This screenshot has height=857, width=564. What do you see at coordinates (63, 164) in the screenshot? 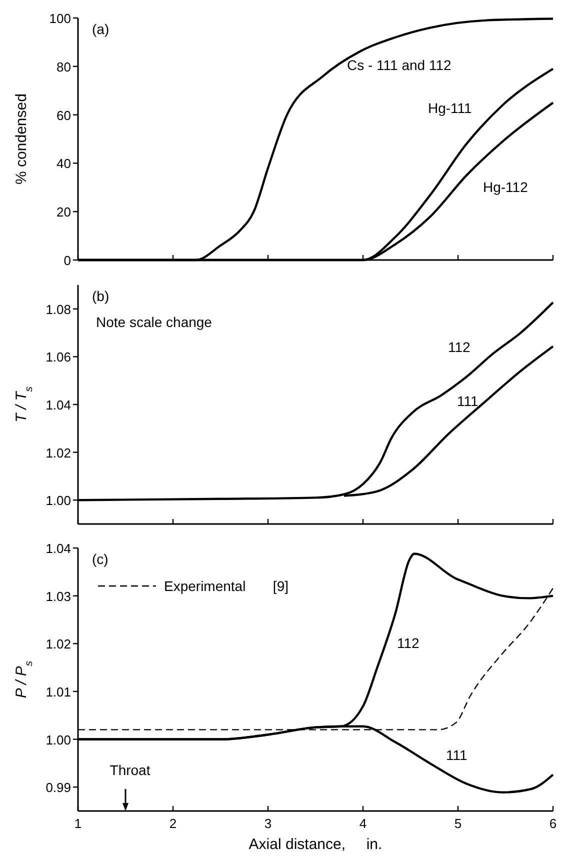
I see `y-tick-label: 40` at bounding box center [63, 164].